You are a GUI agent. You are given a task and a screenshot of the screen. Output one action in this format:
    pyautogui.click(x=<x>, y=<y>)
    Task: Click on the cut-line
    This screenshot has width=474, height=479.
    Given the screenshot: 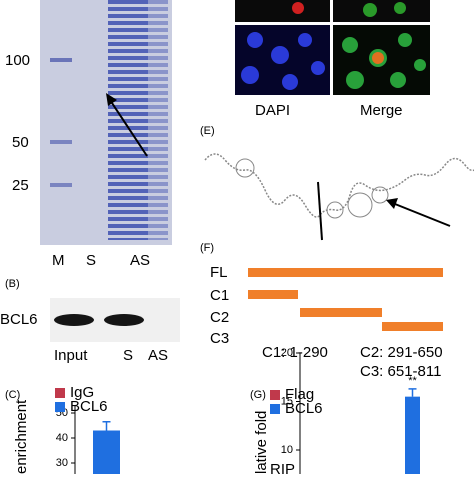 What is the action you would take?
    pyautogui.click(x=320, y=211)
    